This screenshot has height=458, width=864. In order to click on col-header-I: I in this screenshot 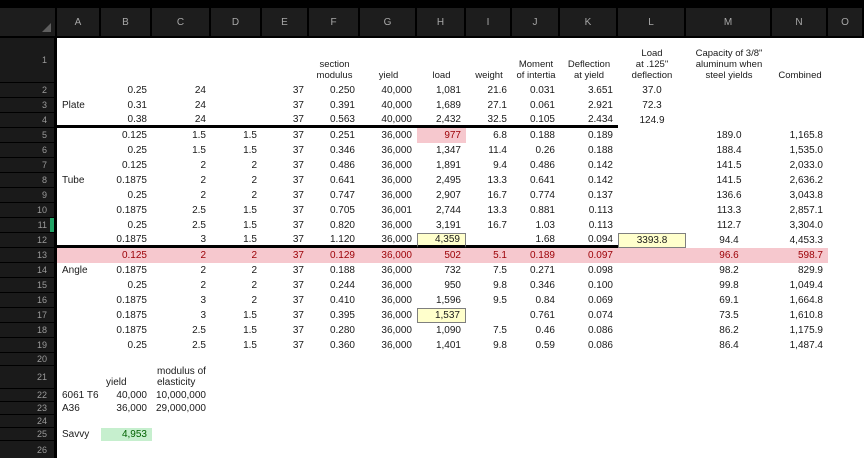, I will do `click(489, 23)`.